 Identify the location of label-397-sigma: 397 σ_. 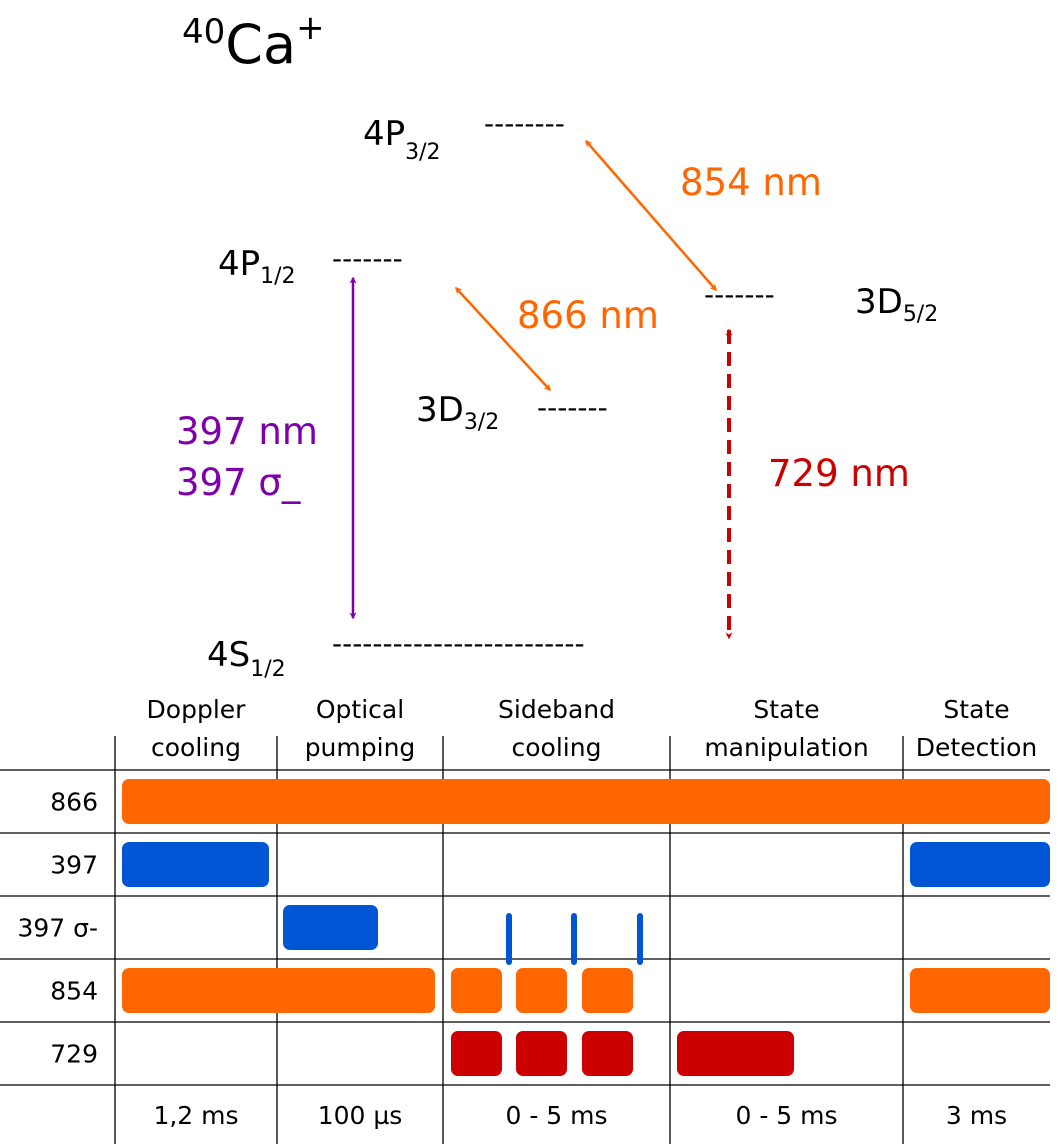
(238, 482).